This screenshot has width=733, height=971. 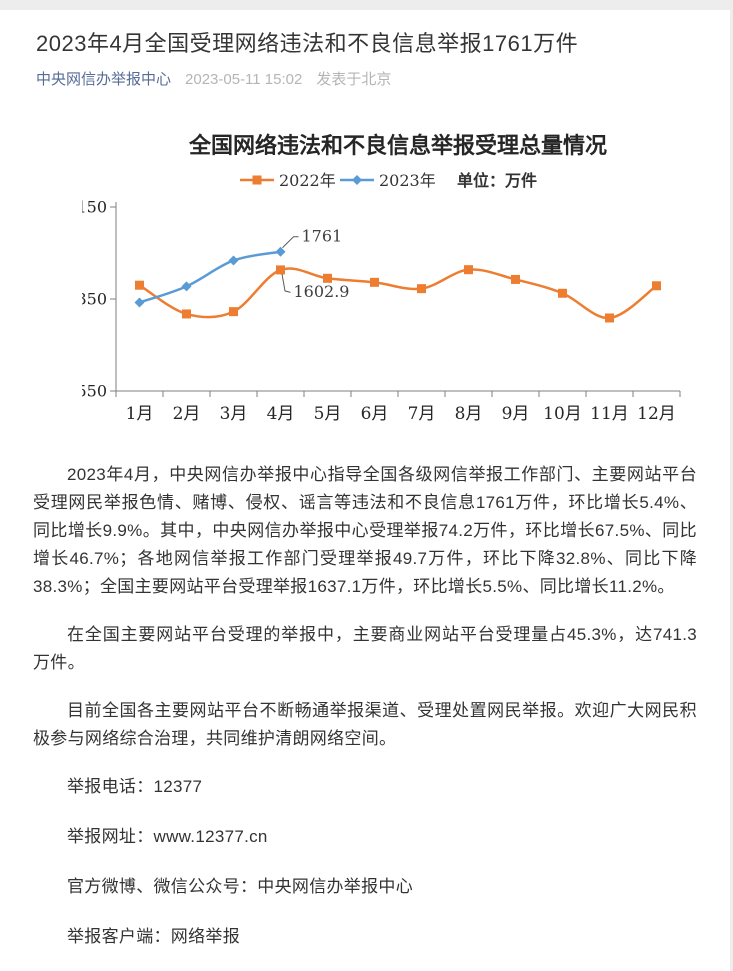 What do you see at coordinates (139, 285) in the screenshot?
I see `data-point-2022年-1月` at bounding box center [139, 285].